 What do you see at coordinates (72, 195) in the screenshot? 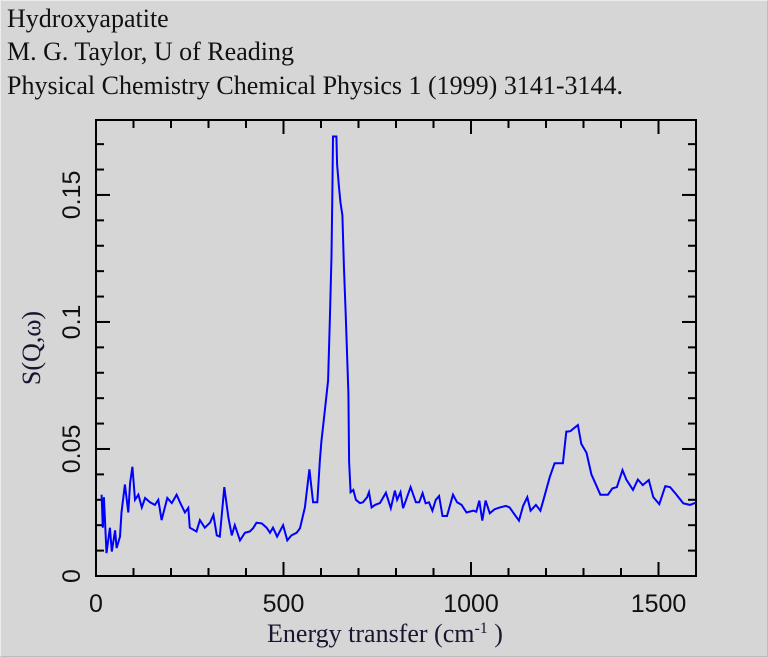
I see `y-tick-label: 0.15` at bounding box center [72, 195].